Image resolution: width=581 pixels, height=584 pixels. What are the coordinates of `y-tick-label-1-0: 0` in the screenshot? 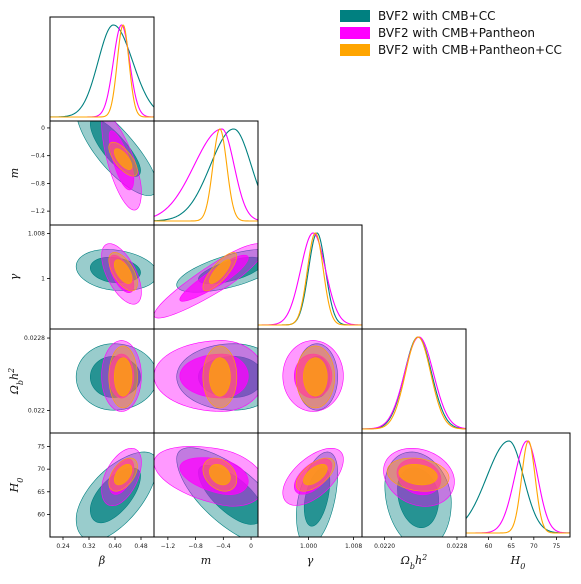 It's located at (43, 128).